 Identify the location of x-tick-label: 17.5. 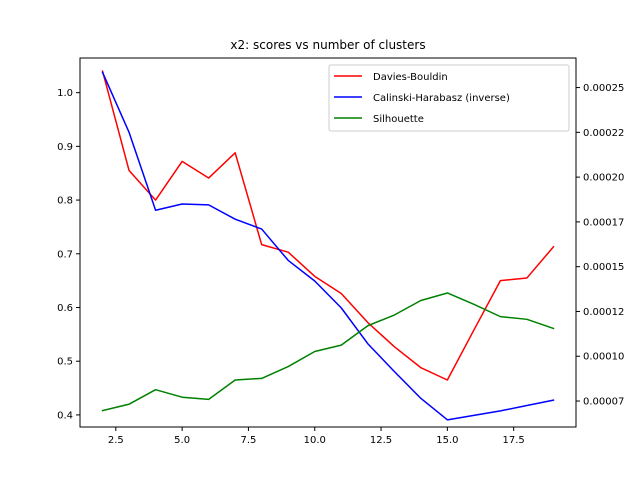
(514, 440).